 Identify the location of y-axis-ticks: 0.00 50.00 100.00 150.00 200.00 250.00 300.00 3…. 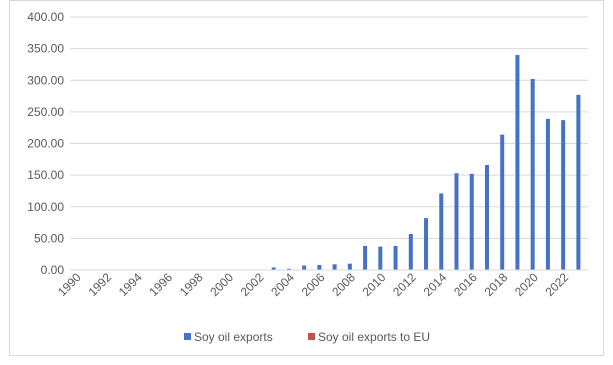
(45, 143).